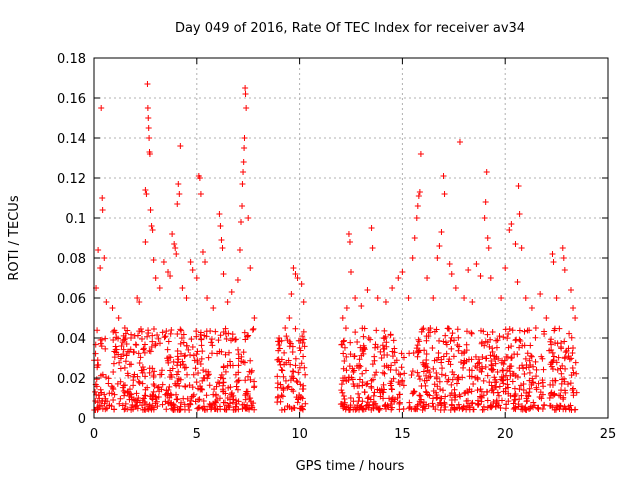 This screenshot has width=640, height=480. I want to click on y-tick-label: 0, so click(82, 419).